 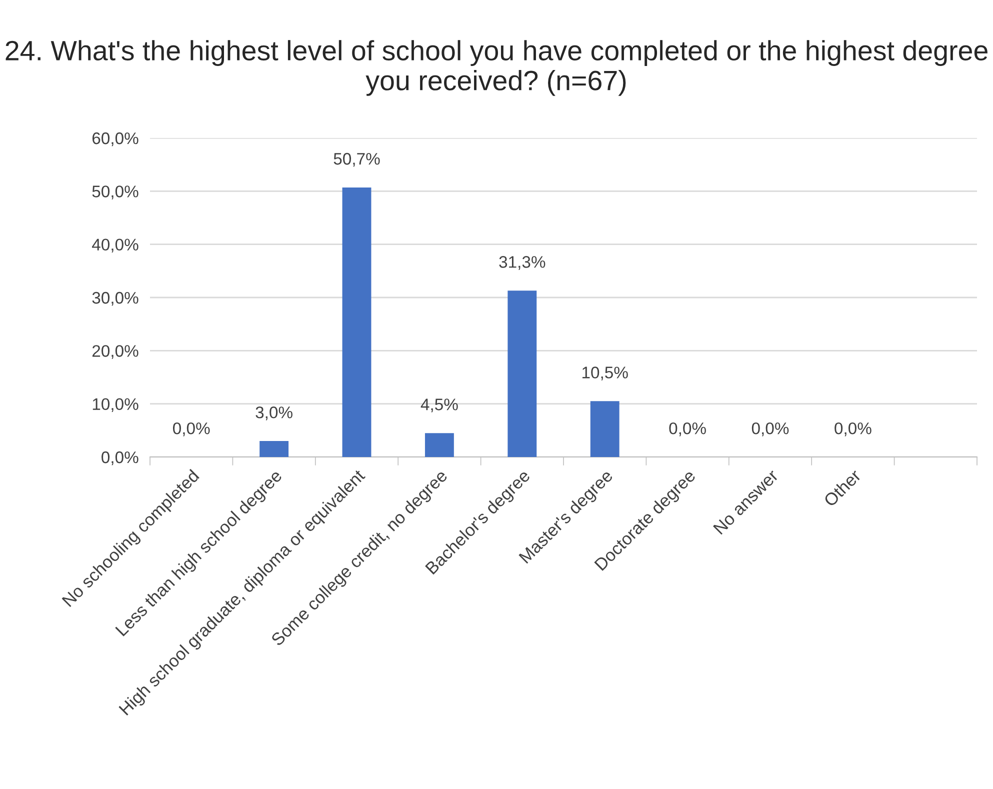 What do you see at coordinates (115, 193) in the screenshot?
I see `y-tick-label: 50,0%` at bounding box center [115, 193].